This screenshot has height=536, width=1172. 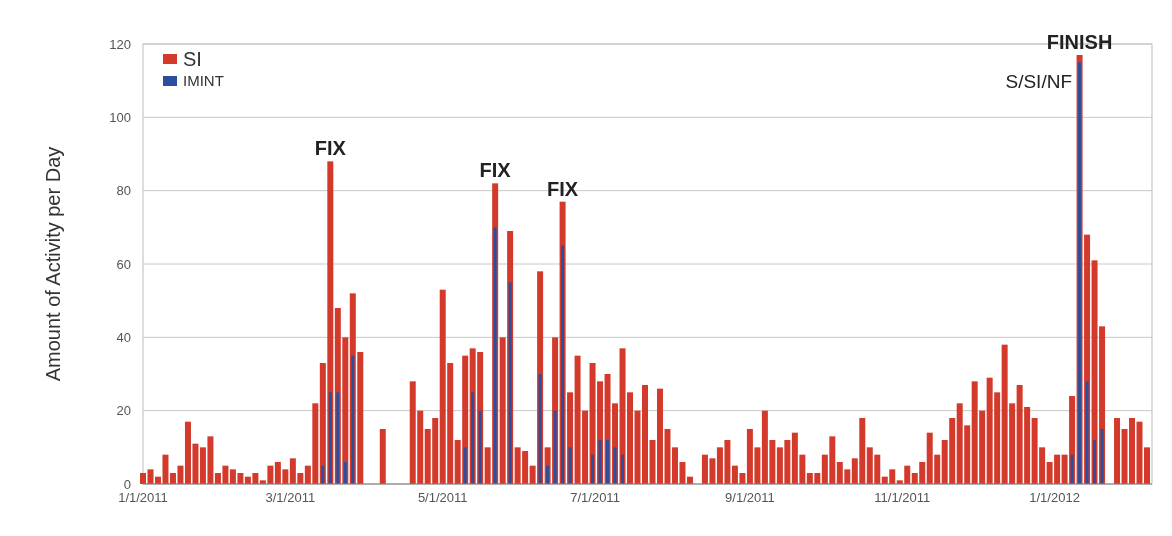 I want to click on annotation: S/SI/NF, so click(x=1038, y=81).